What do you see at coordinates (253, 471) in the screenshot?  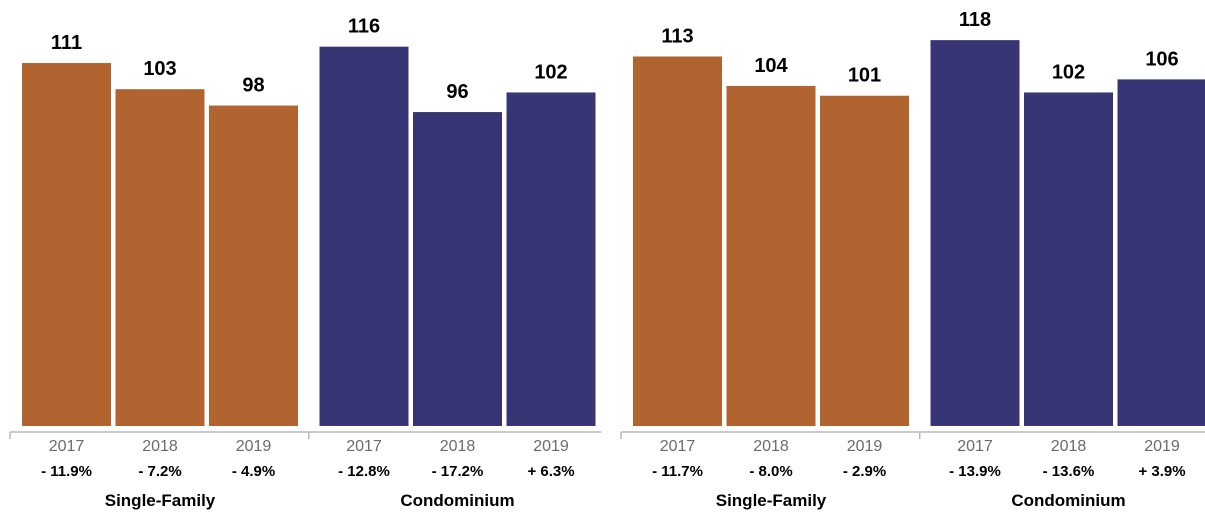 I see `change-label: - 4.9%` at bounding box center [253, 471].